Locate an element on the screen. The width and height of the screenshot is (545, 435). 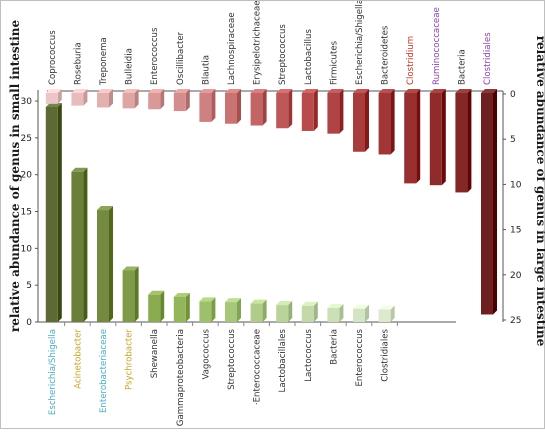
left-tick-label: 10 is located at coordinates (27, 249).